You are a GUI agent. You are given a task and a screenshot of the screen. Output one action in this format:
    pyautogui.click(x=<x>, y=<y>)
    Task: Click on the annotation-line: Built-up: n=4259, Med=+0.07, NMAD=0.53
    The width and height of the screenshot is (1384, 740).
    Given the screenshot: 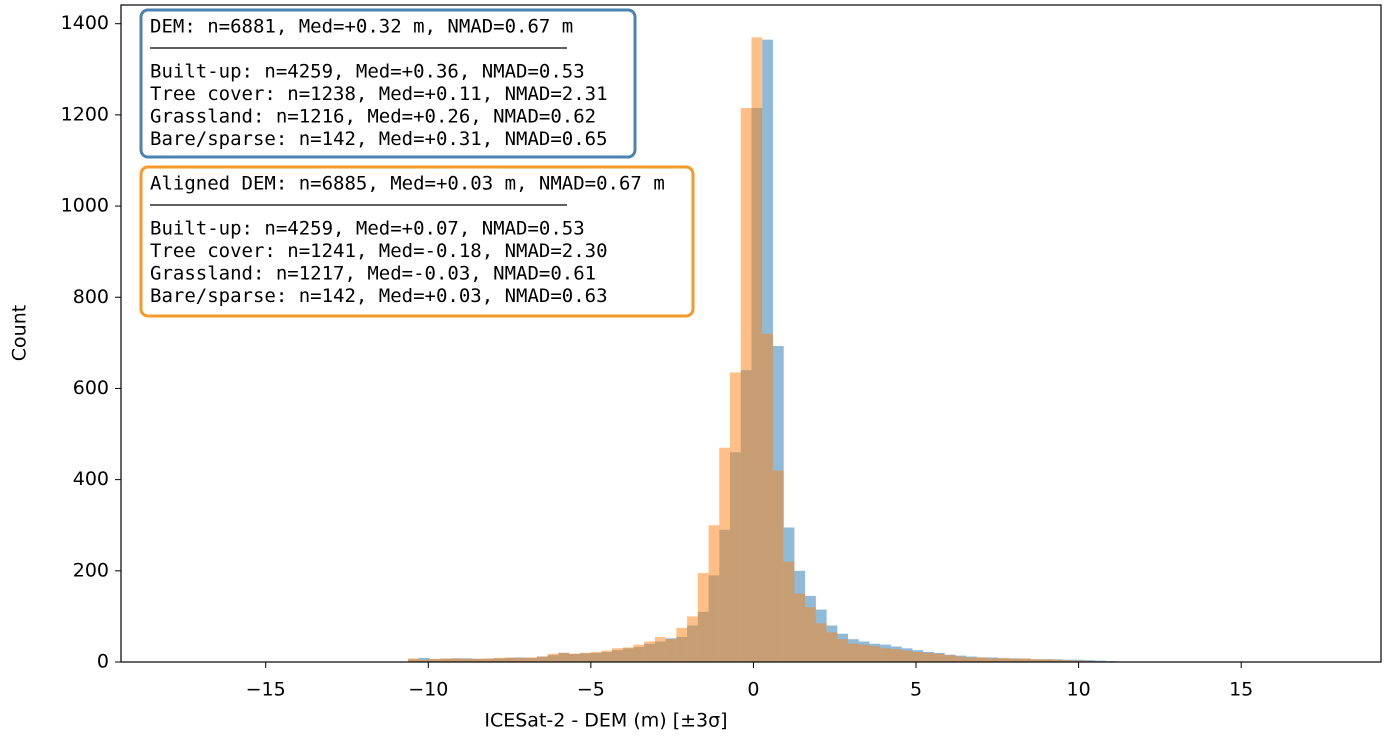 What is the action you would take?
    pyautogui.click(x=367, y=229)
    